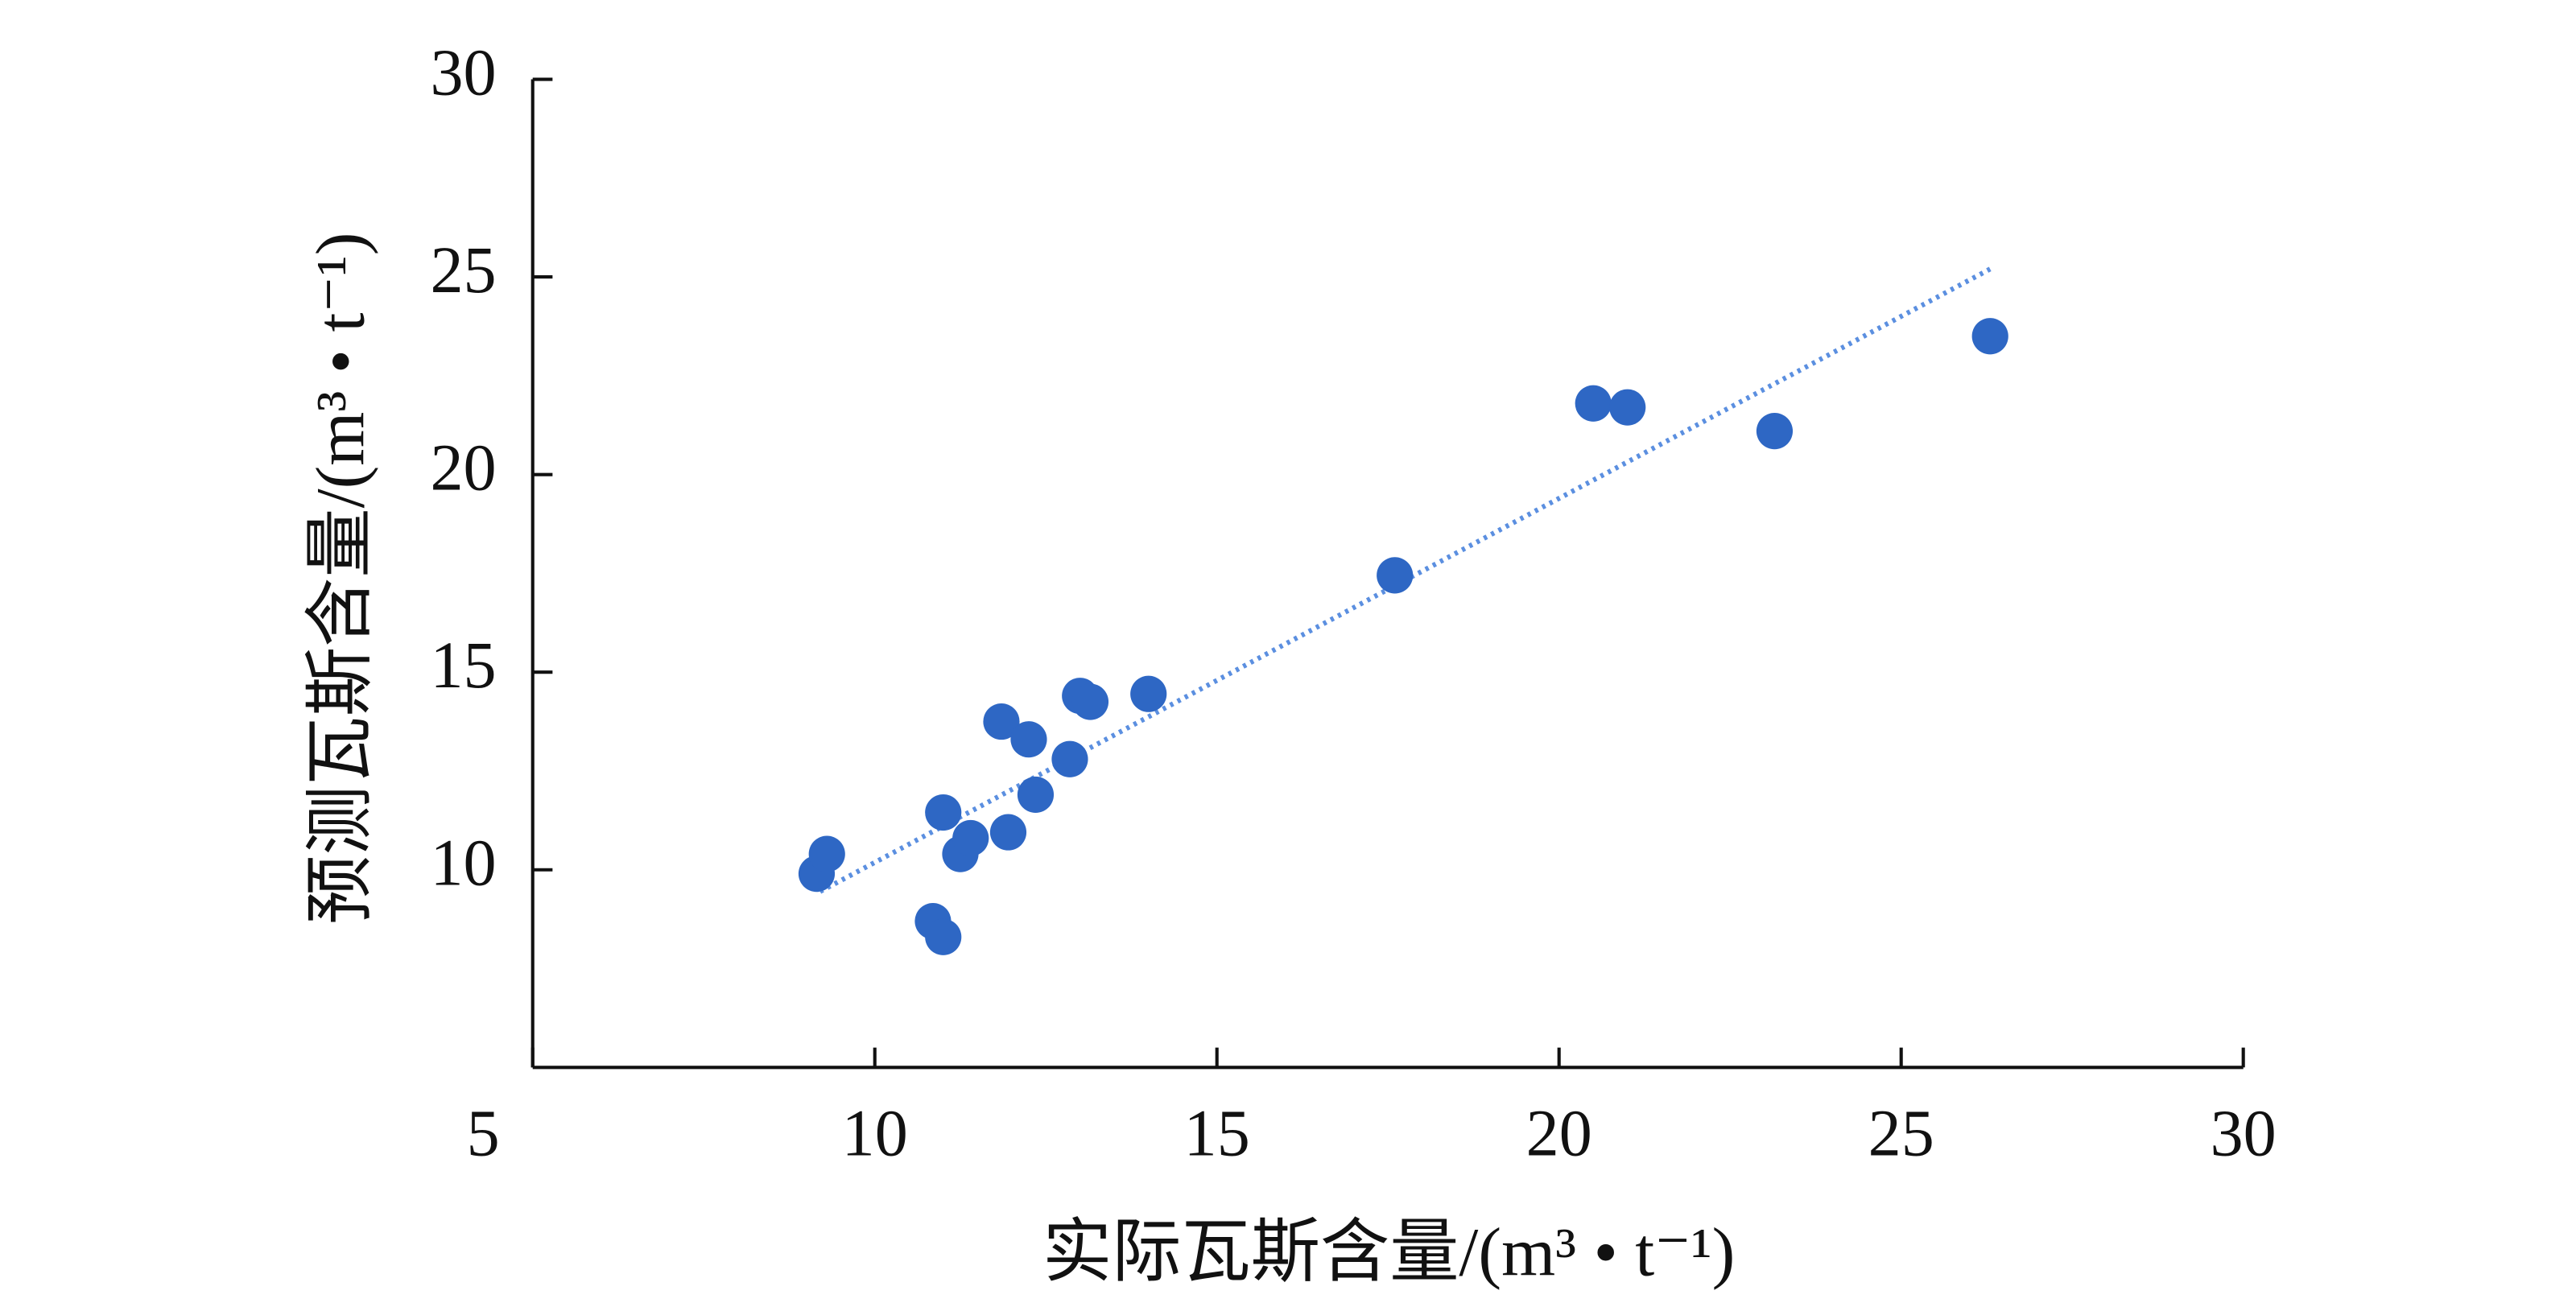  Describe the element at coordinates (463, 270) in the screenshot. I see `y-tick-label: 25` at that location.